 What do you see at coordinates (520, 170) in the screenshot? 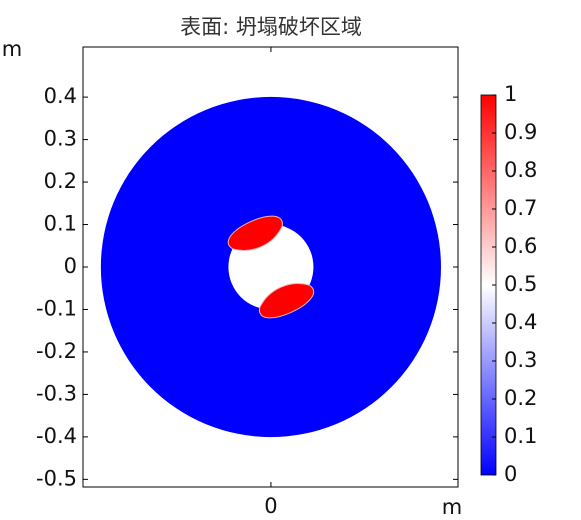
I see `colorbar-tick-label: 0.8` at bounding box center [520, 170].